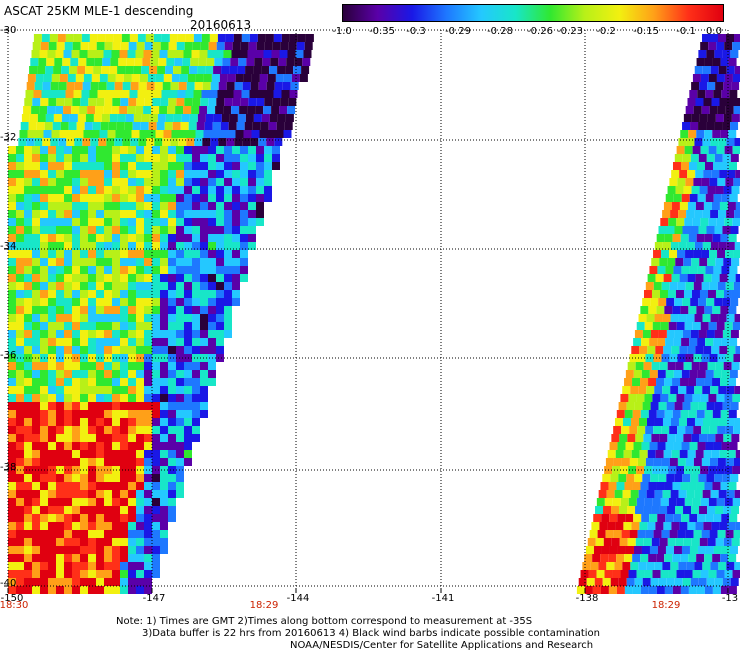 The width and height of the screenshot is (740, 651). What do you see at coordinates (714, 31) in the screenshot?
I see `color-scale-label: 0.0` at bounding box center [714, 31].